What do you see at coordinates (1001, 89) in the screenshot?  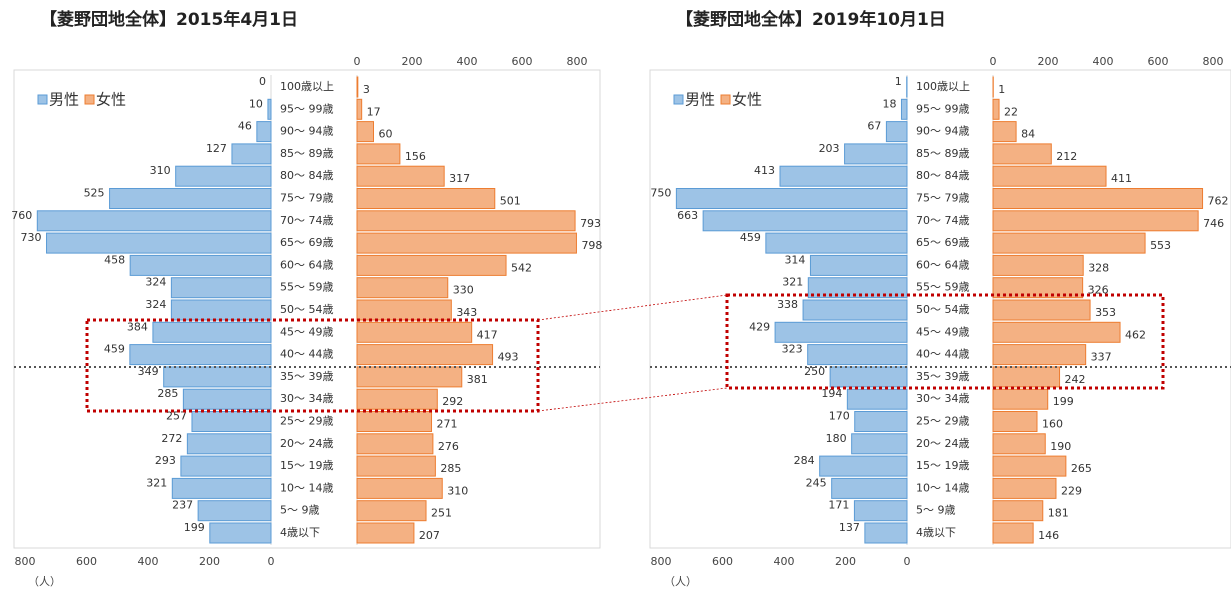 I see `value-label: 1` at bounding box center [1001, 89].